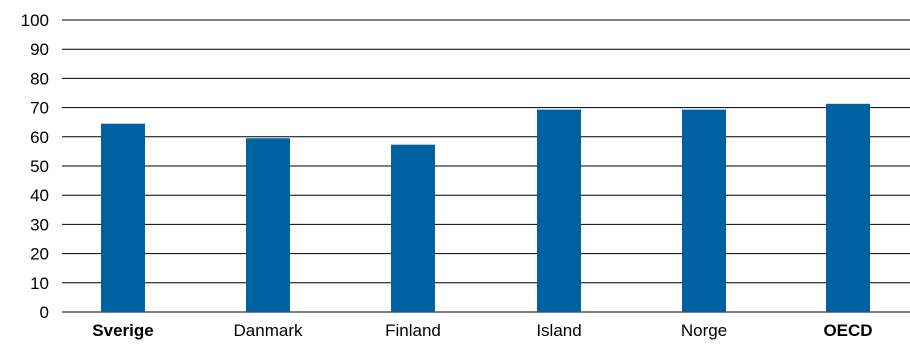 The height and width of the screenshot is (347, 910). I want to click on bar-norge, so click(704, 210).